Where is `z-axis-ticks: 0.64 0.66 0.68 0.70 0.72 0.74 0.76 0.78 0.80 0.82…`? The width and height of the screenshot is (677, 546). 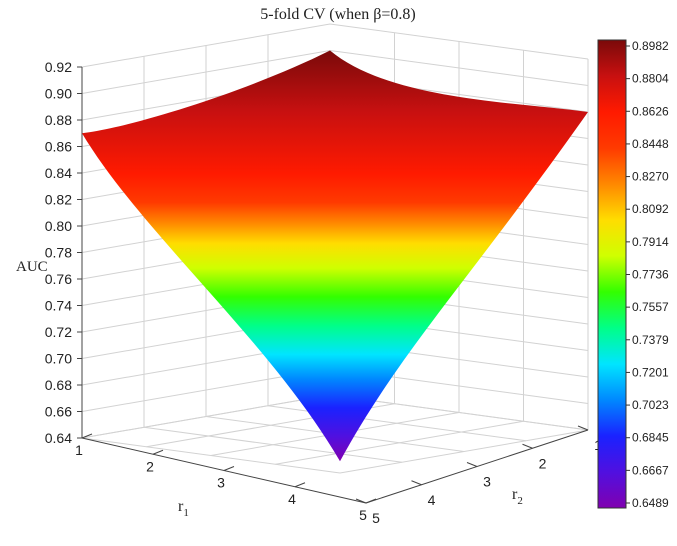 z-axis-ticks: 0.64 0.66 0.68 0.70 0.72 0.74 0.76 0.78 0.80 0.82… is located at coordinates (63, 252).